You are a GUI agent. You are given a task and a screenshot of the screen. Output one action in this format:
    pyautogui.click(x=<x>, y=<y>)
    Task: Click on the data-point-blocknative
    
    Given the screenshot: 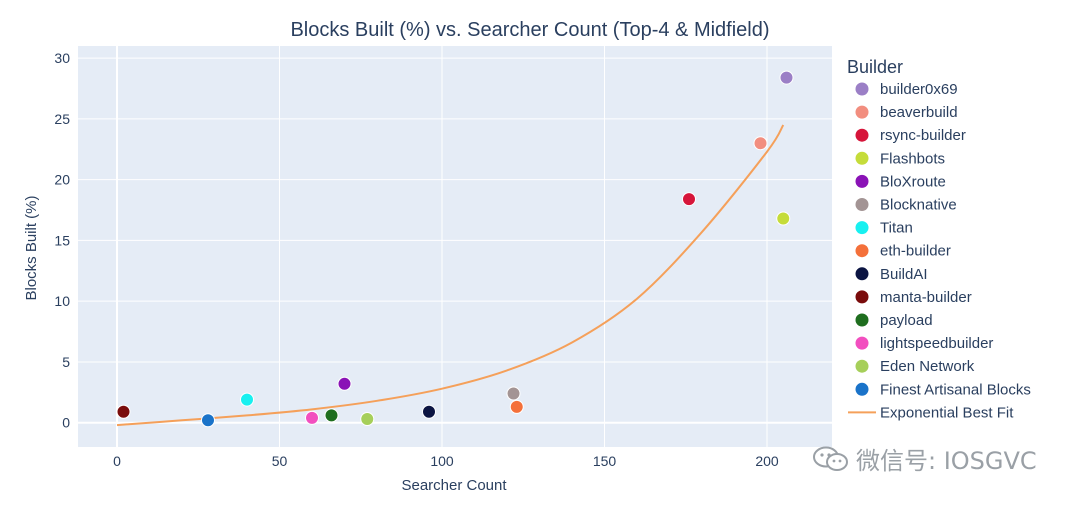 What is the action you would take?
    pyautogui.click(x=513, y=393)
    